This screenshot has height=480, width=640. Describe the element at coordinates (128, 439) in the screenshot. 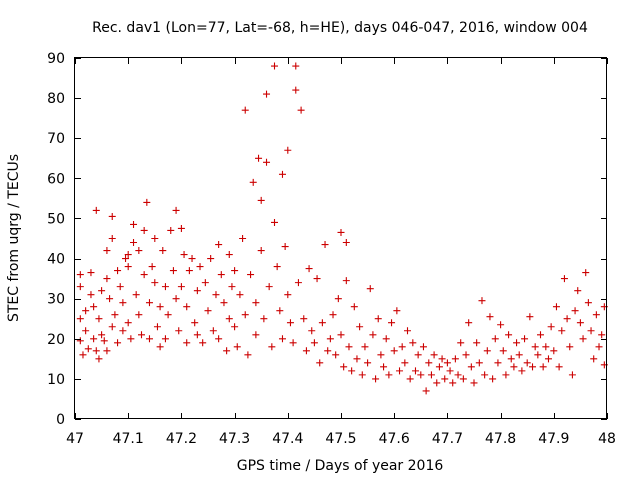

I see `x-tick-label: 47.1` at that location.